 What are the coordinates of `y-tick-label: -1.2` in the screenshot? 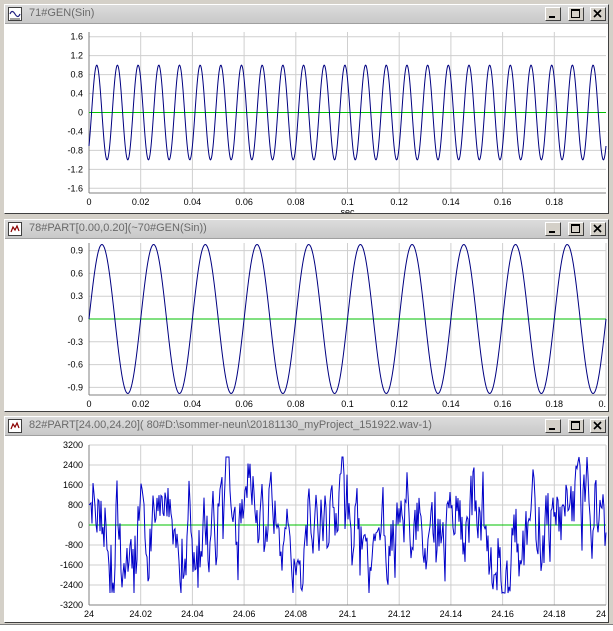 It's located at (75, 169).